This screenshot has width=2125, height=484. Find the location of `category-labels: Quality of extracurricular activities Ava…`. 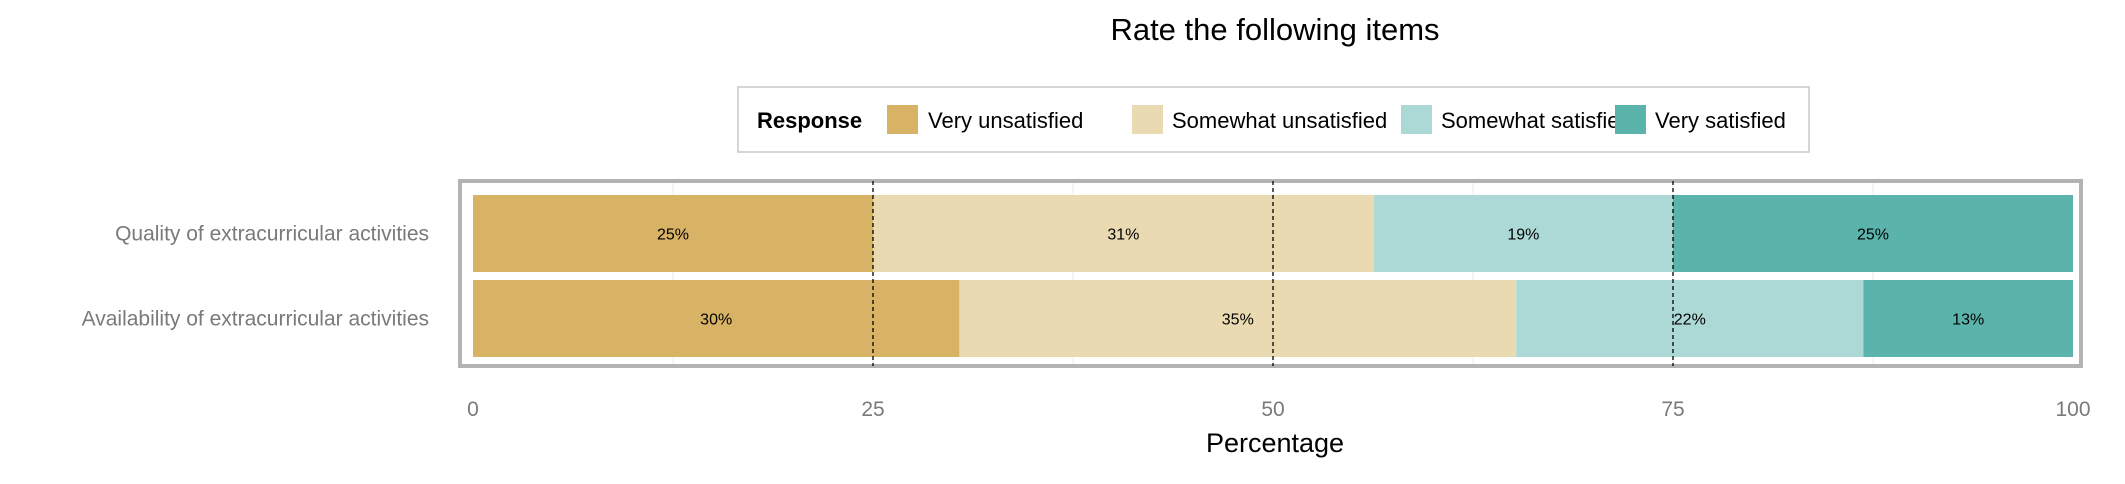

category-labels: Quality of extracurricular activities Ava… is located at coordinates (255, 277).